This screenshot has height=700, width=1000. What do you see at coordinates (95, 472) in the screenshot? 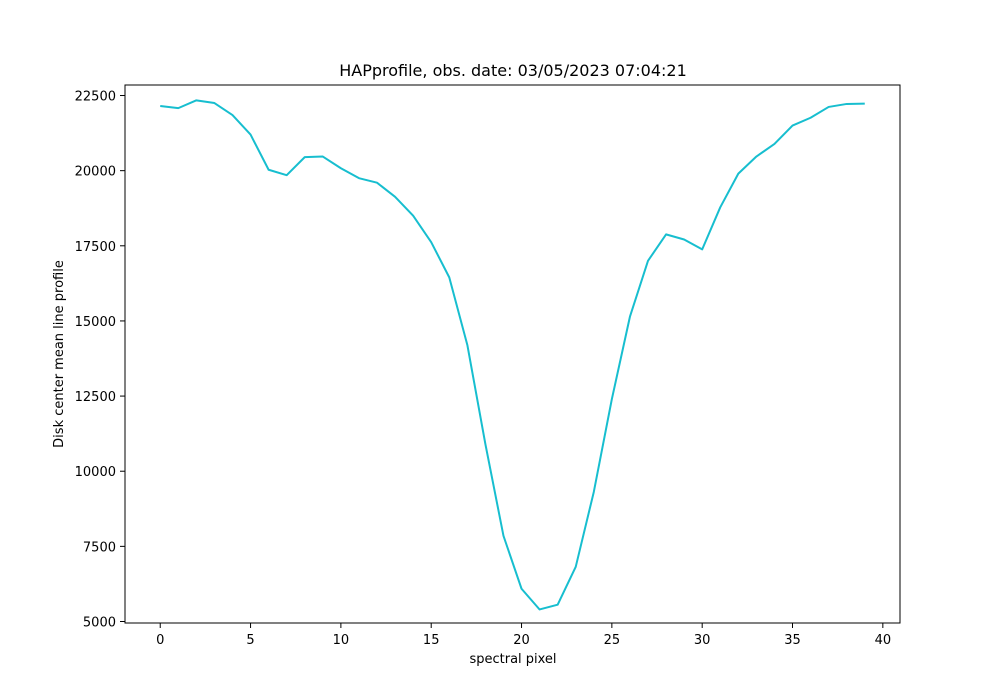
I see `y-tick-label: 10000` at bounding box center [95, 472].